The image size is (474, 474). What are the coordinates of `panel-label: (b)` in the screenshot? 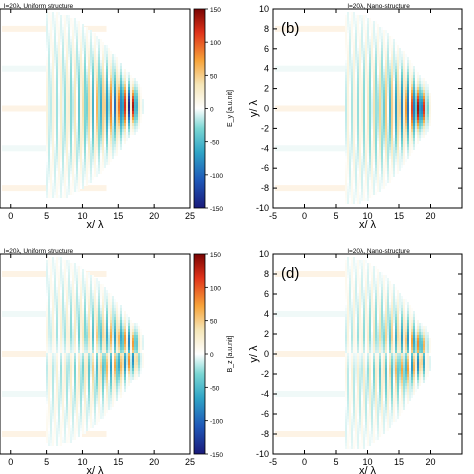 It's located at (290, 28).